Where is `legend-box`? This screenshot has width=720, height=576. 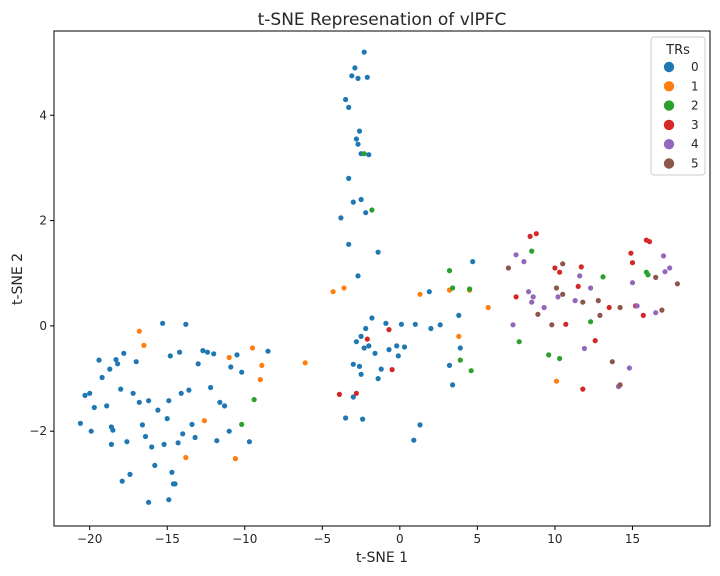
legend-box is located at coordinates (678, 106).